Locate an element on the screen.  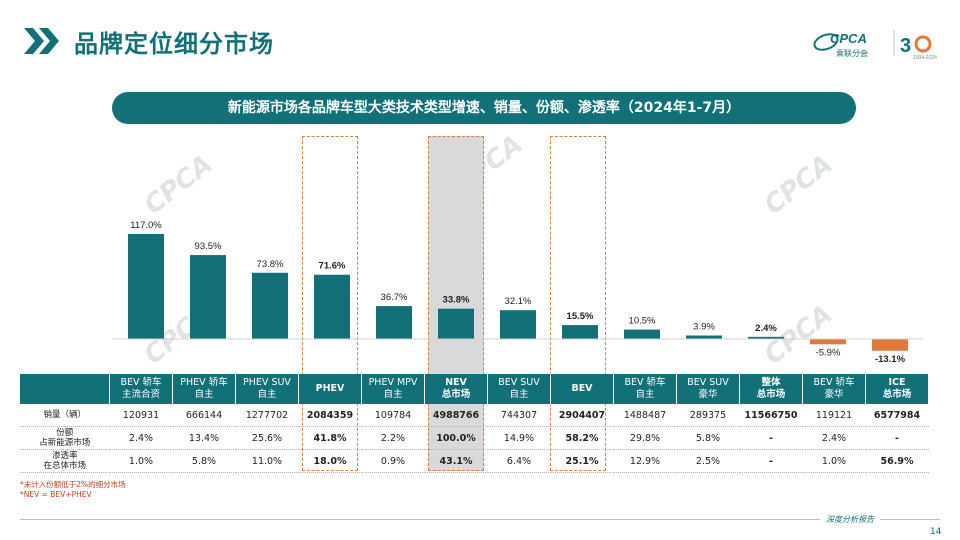
table-cell: 2.2% is located at coordinates (393, 438).